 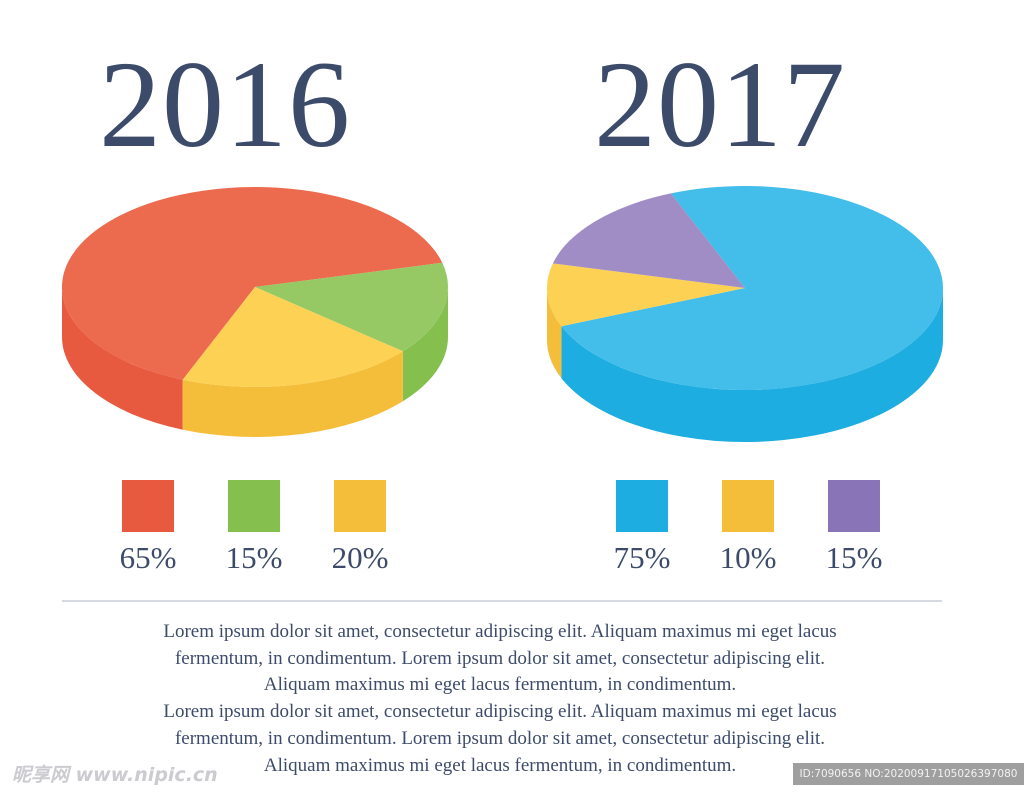 What do you see at coordinates (252, 283) in the screenshot?
I see `pie-slice-0-65%` at bounding box center [252, 283].